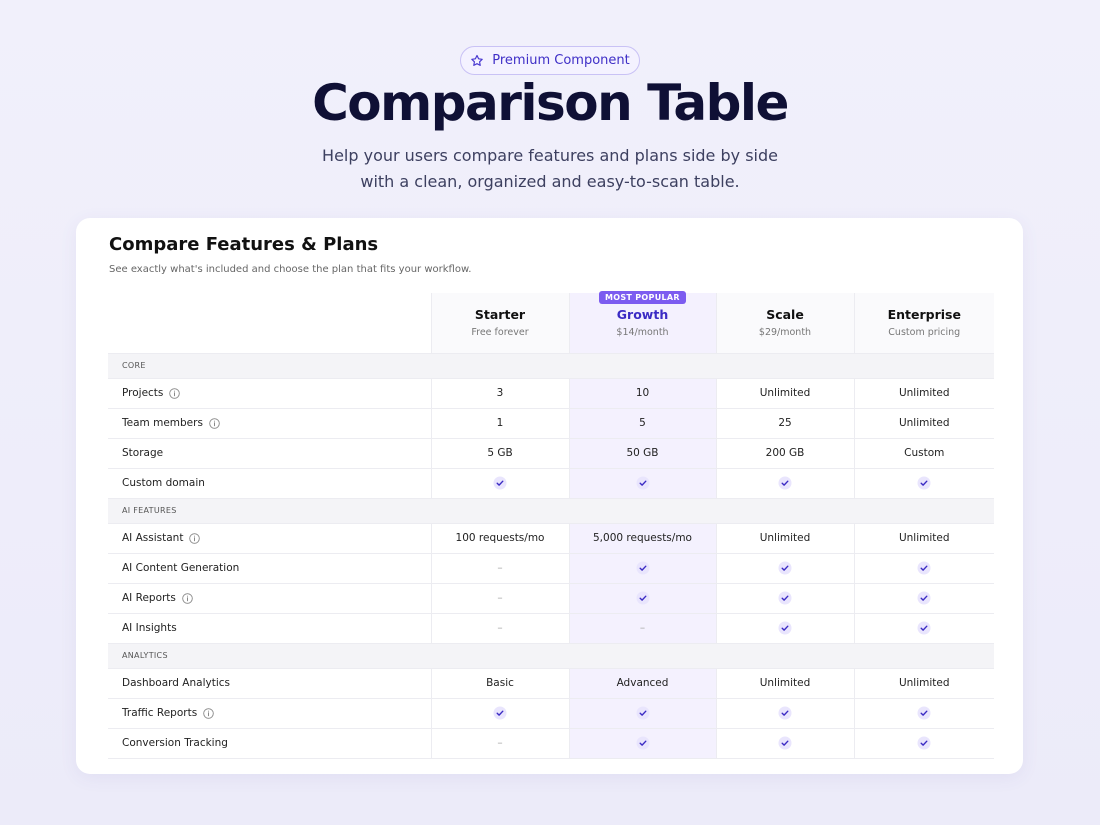  I want to click on cell-value: 5, so click(642, 423).